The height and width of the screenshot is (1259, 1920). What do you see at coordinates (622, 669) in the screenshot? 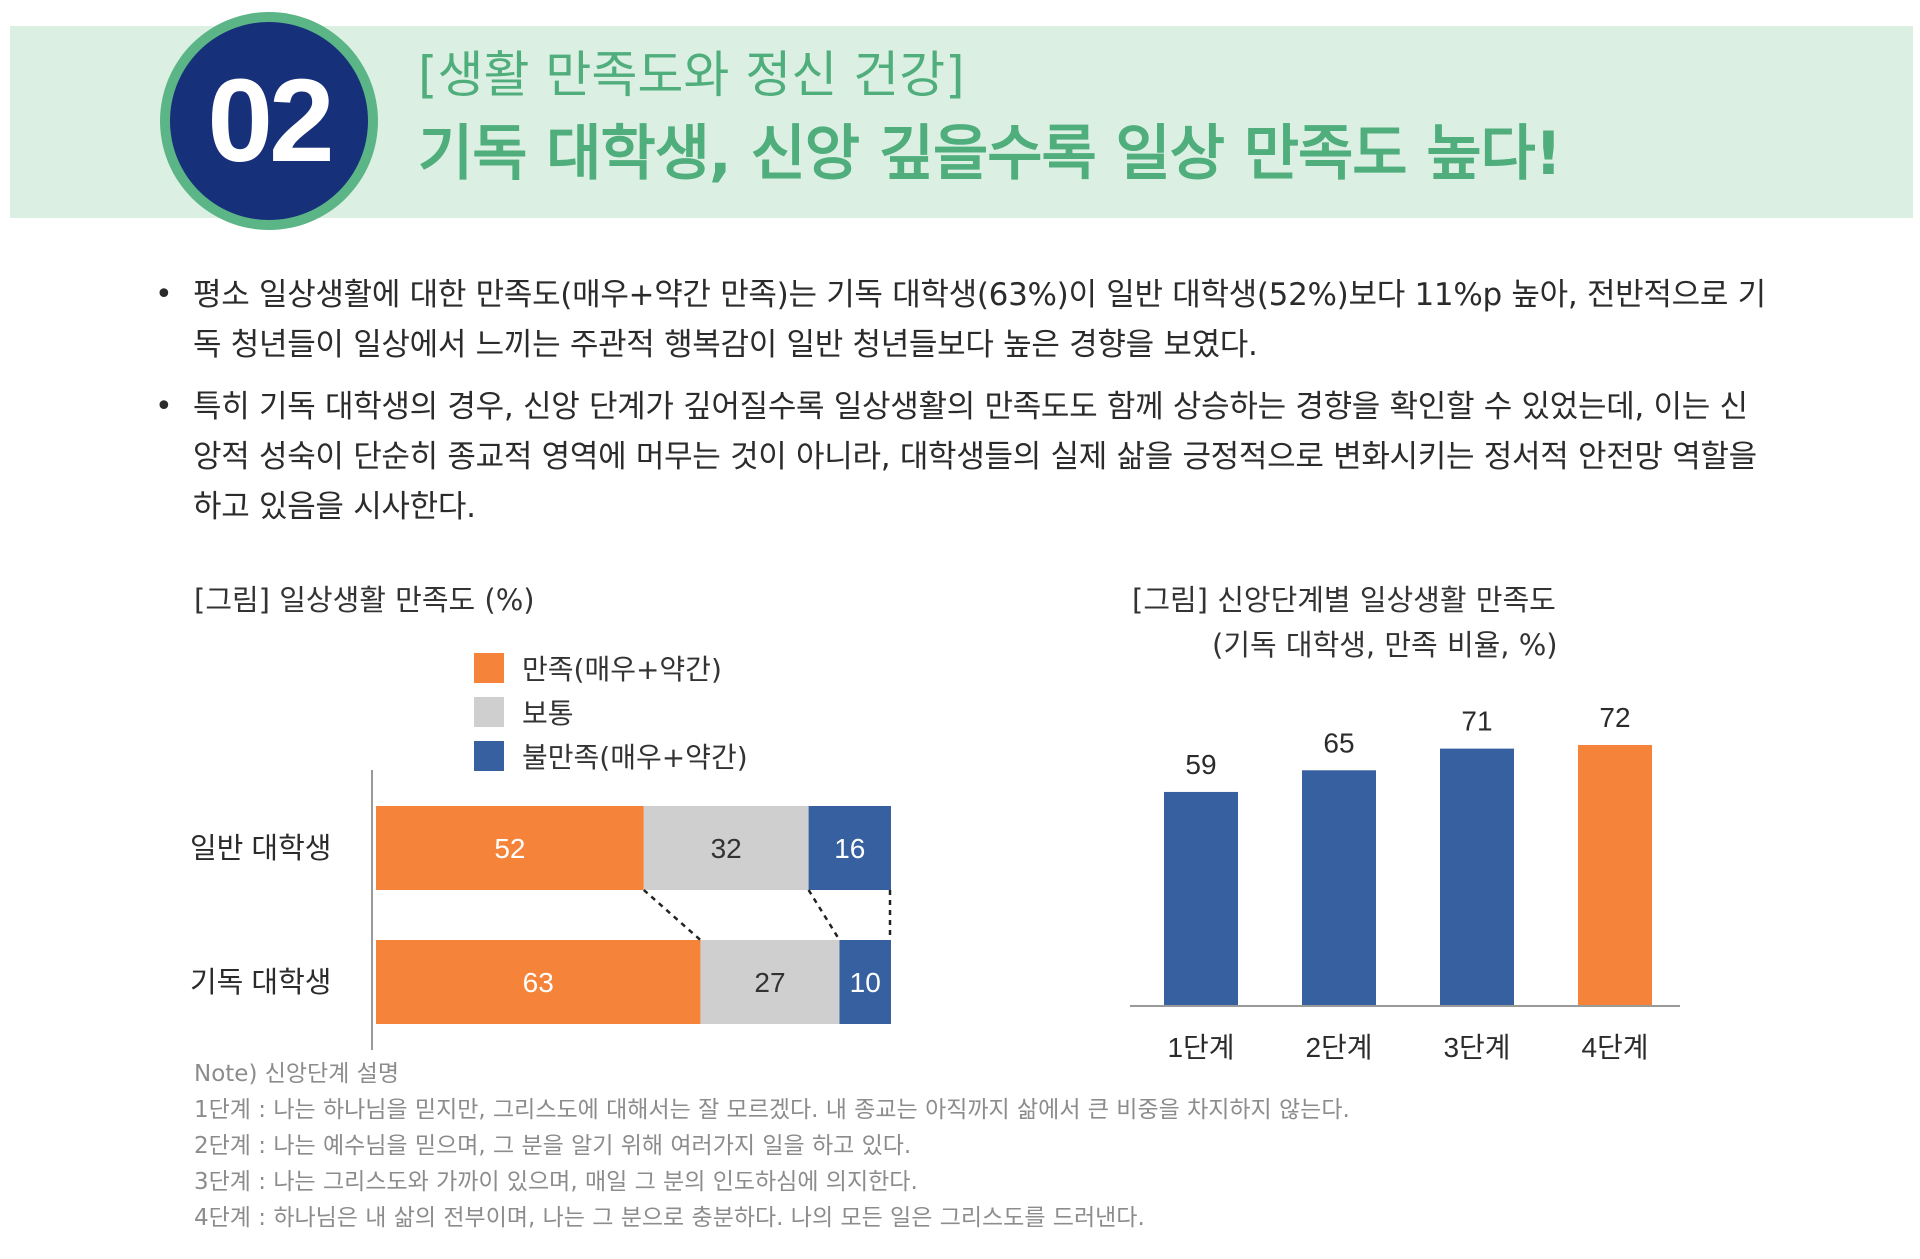
I see `legend-label: 만족(매우+약간)` at bounding box center [622, 669].